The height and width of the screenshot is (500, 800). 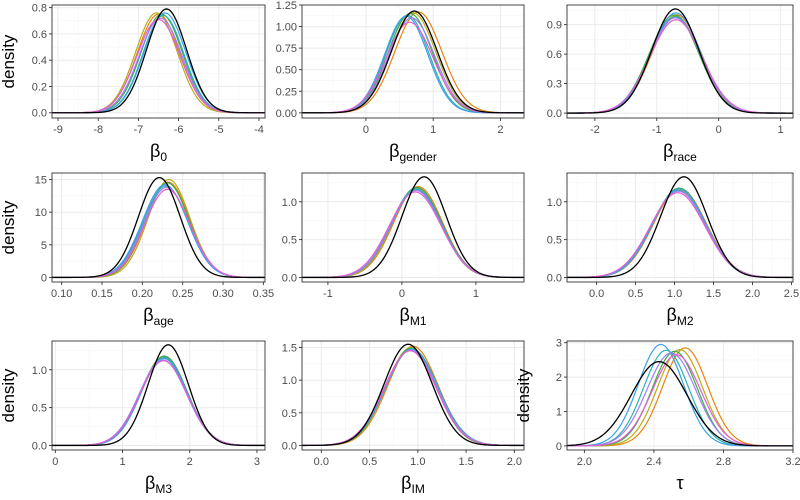 What do you see at coordinates (286, 28) in the screenshot?
I see `y-tick-label: 1.00` at bounding box center [286, 28].